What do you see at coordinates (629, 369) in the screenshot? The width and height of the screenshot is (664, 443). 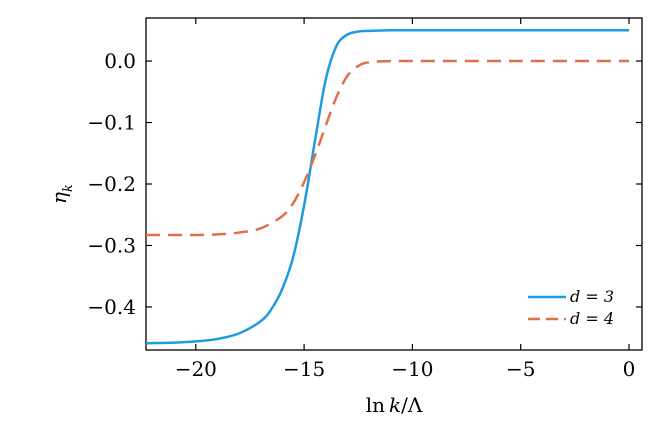 I see `x-tick-label: 0` at bounding box center [629, 369].